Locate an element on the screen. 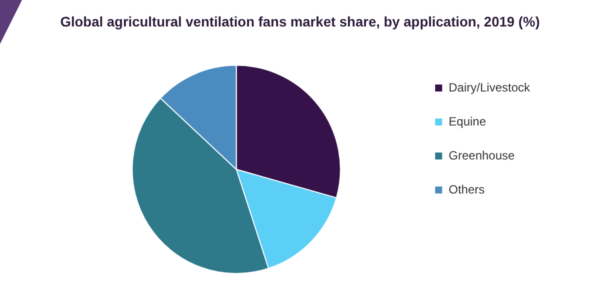 The width and height of the screenshot is (600, 290). chart-title: Global agricultural ventilation fans market share, by application, 2019 (%) is located at coordinates (300, 21).